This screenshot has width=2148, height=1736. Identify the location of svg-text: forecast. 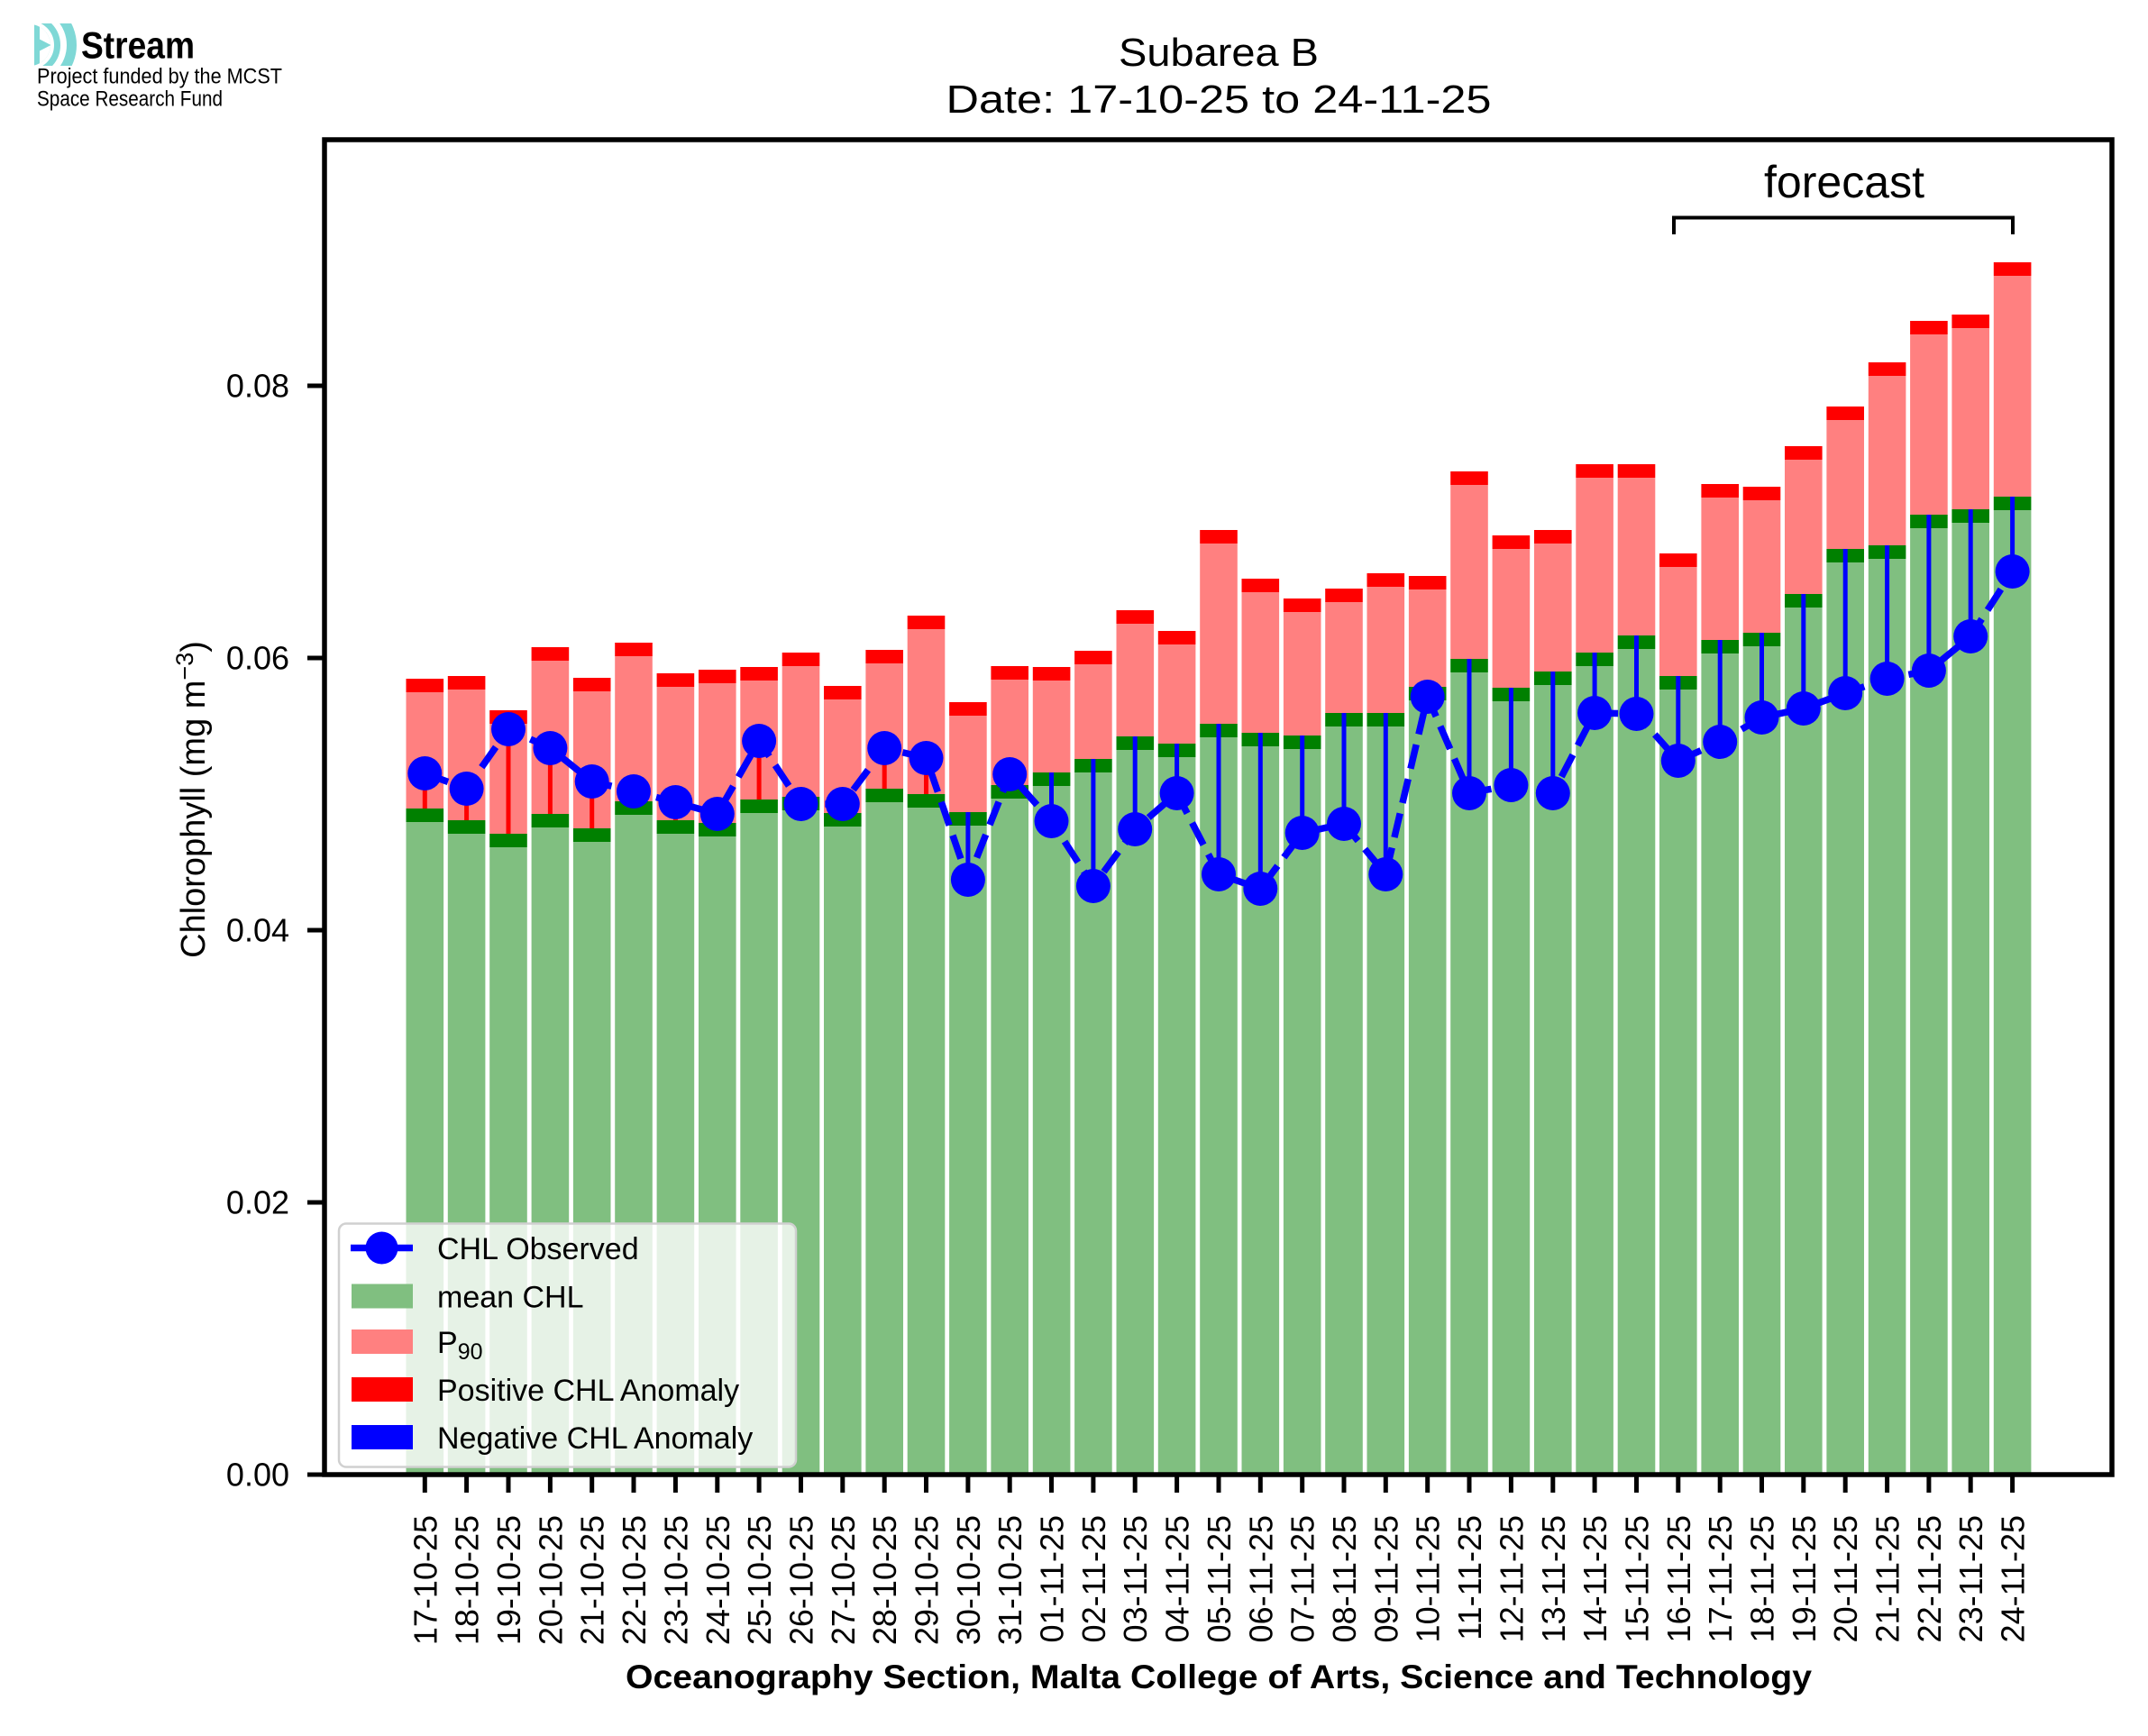
(1844, 182).